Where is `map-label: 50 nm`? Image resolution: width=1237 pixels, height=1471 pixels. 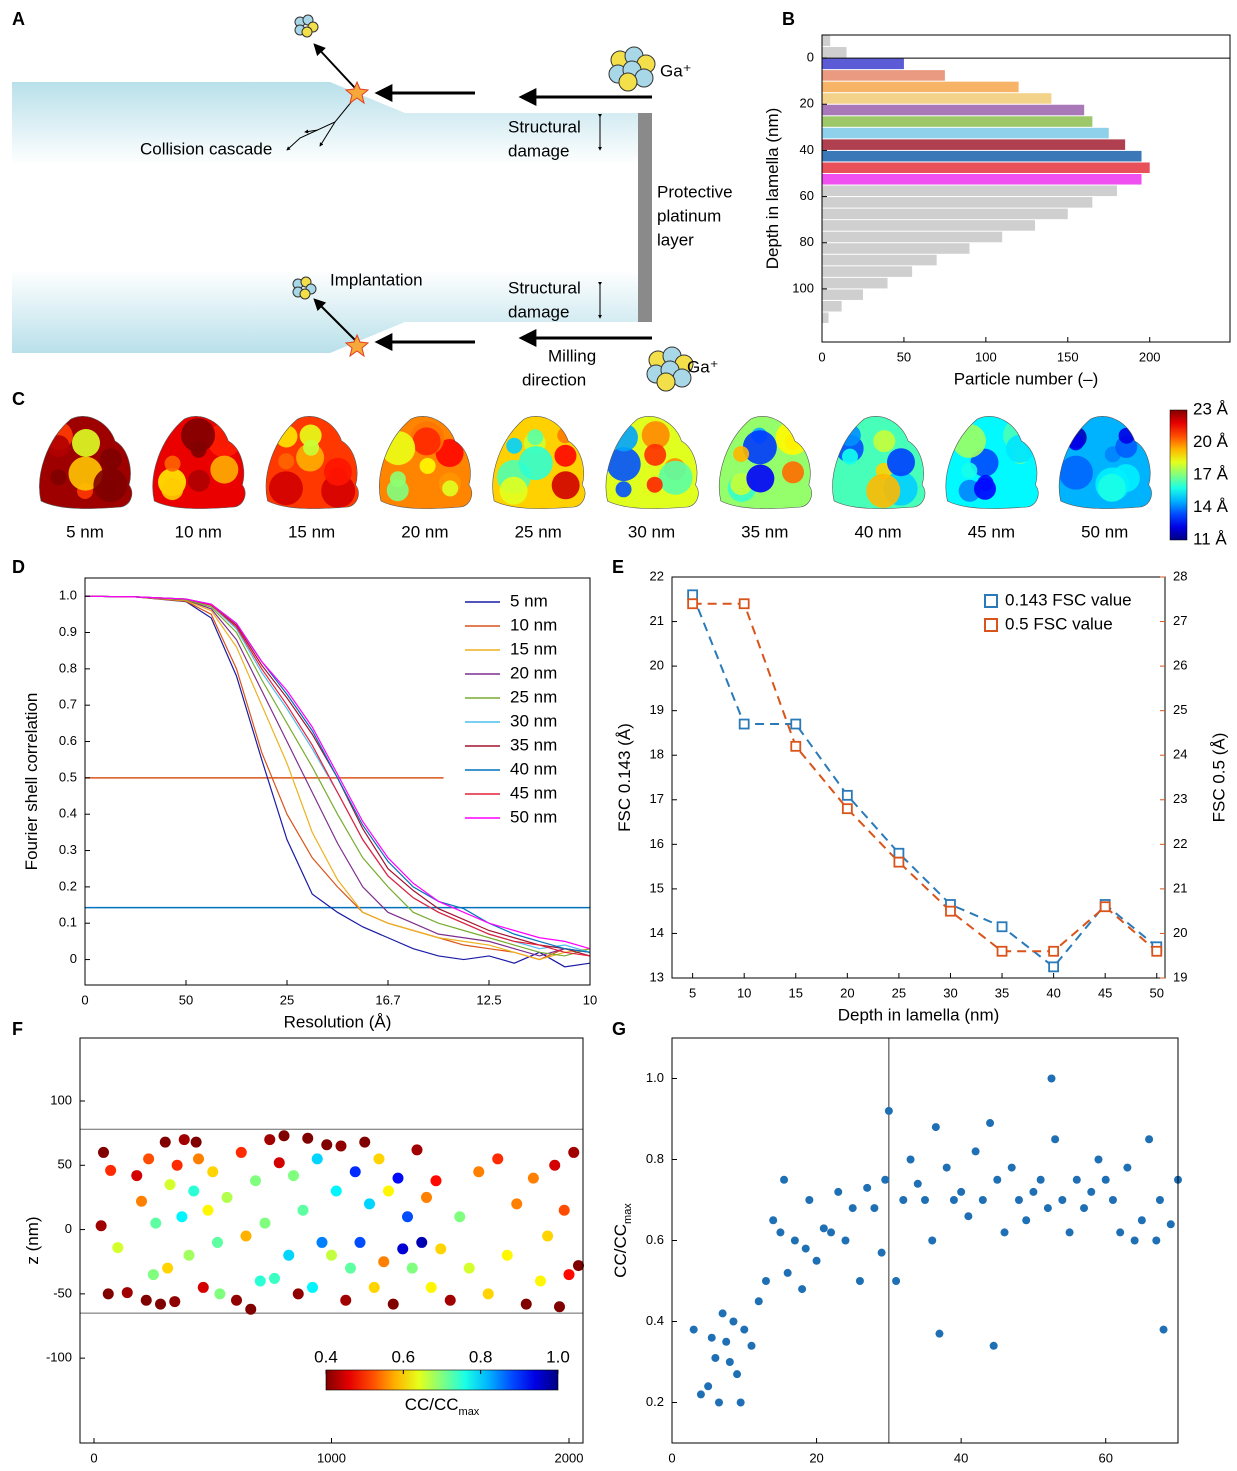
map-label: 50 nm is located at coordinates (1104, 531).